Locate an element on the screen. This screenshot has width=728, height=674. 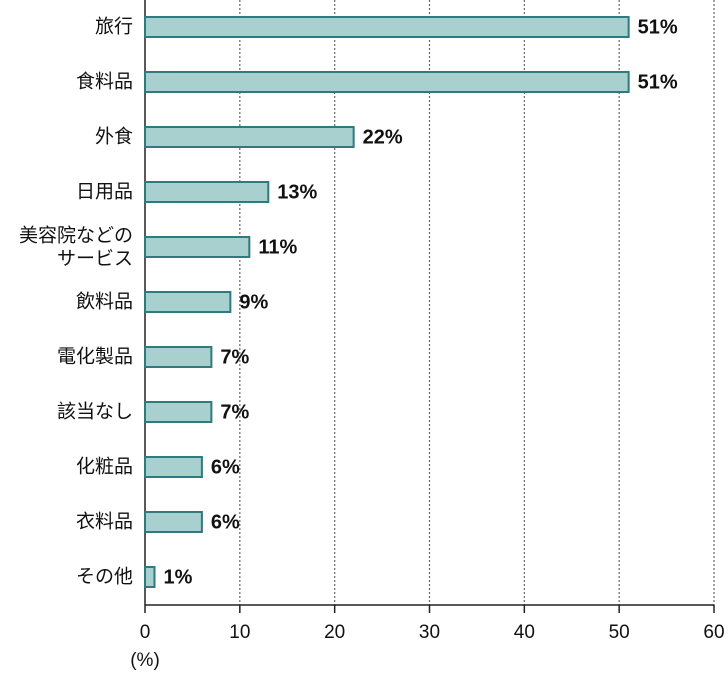
y-tick-label: 旅行 is located at coordinates (114, 27).